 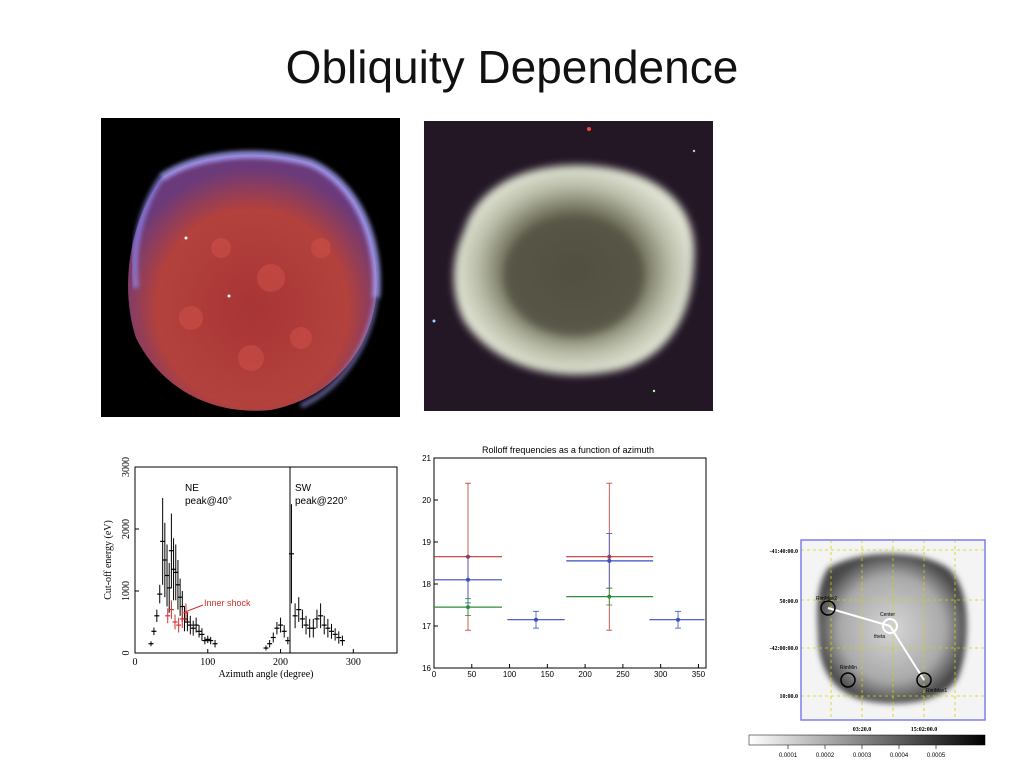 I want to click on sw-label: SW, so click(x=303, y=488).